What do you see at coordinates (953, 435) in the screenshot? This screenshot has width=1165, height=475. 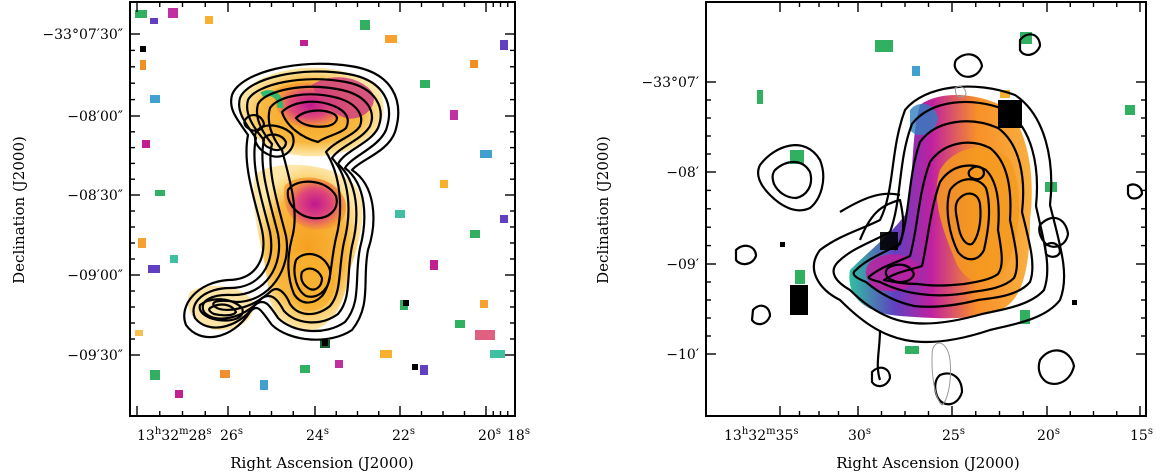 I see `right-x-tick-label-2: 25s` at bounding box center [953, 435].